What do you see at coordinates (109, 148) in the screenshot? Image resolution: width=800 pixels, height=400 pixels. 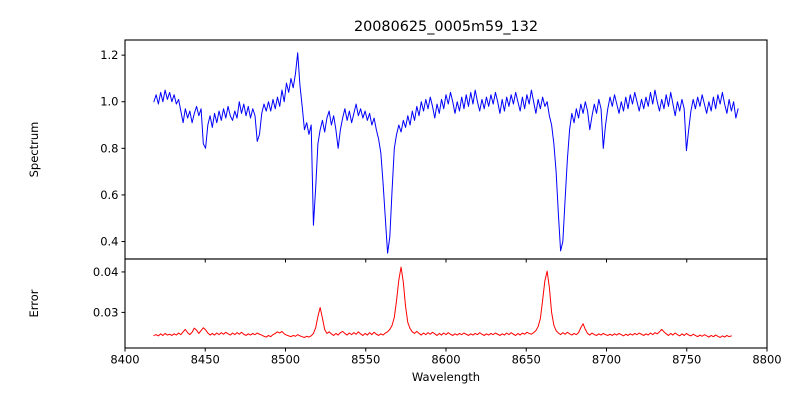 I see `ytick-label-spectrum-2: 0.8` at bounding box center [109, 148].